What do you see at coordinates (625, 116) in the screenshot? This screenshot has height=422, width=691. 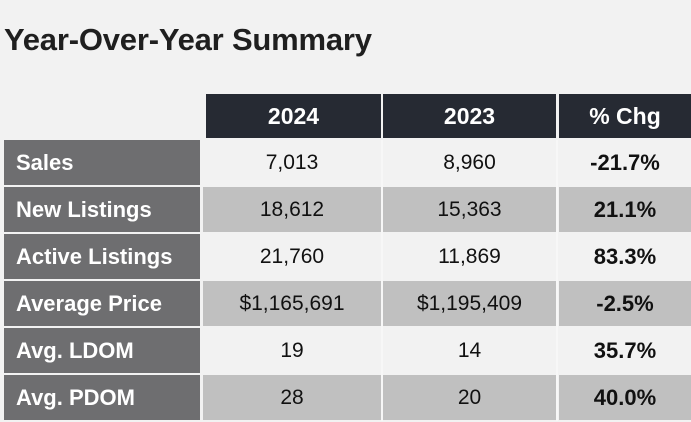 I see `column-header-pct-chg: % Chg` at bounding box center [625, 116].